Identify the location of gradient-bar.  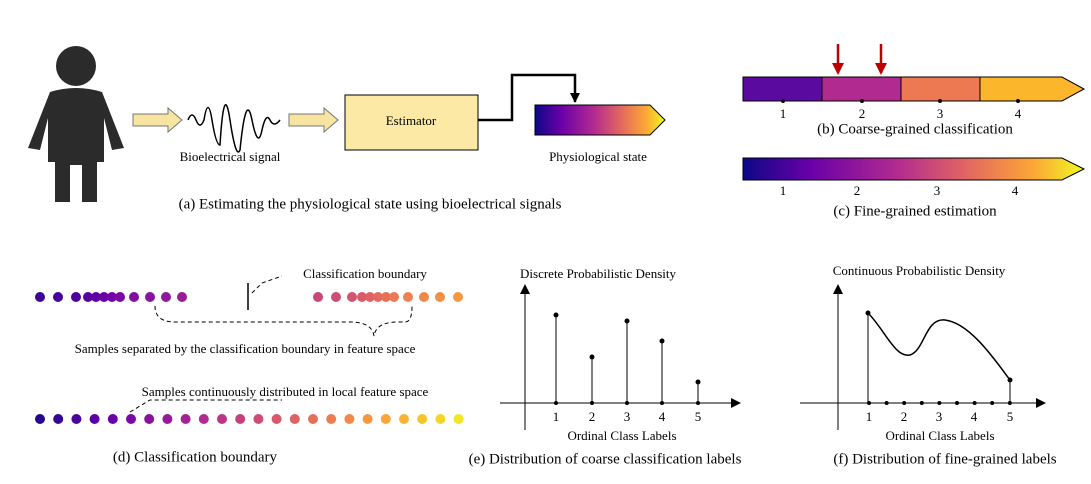
(914, 169).